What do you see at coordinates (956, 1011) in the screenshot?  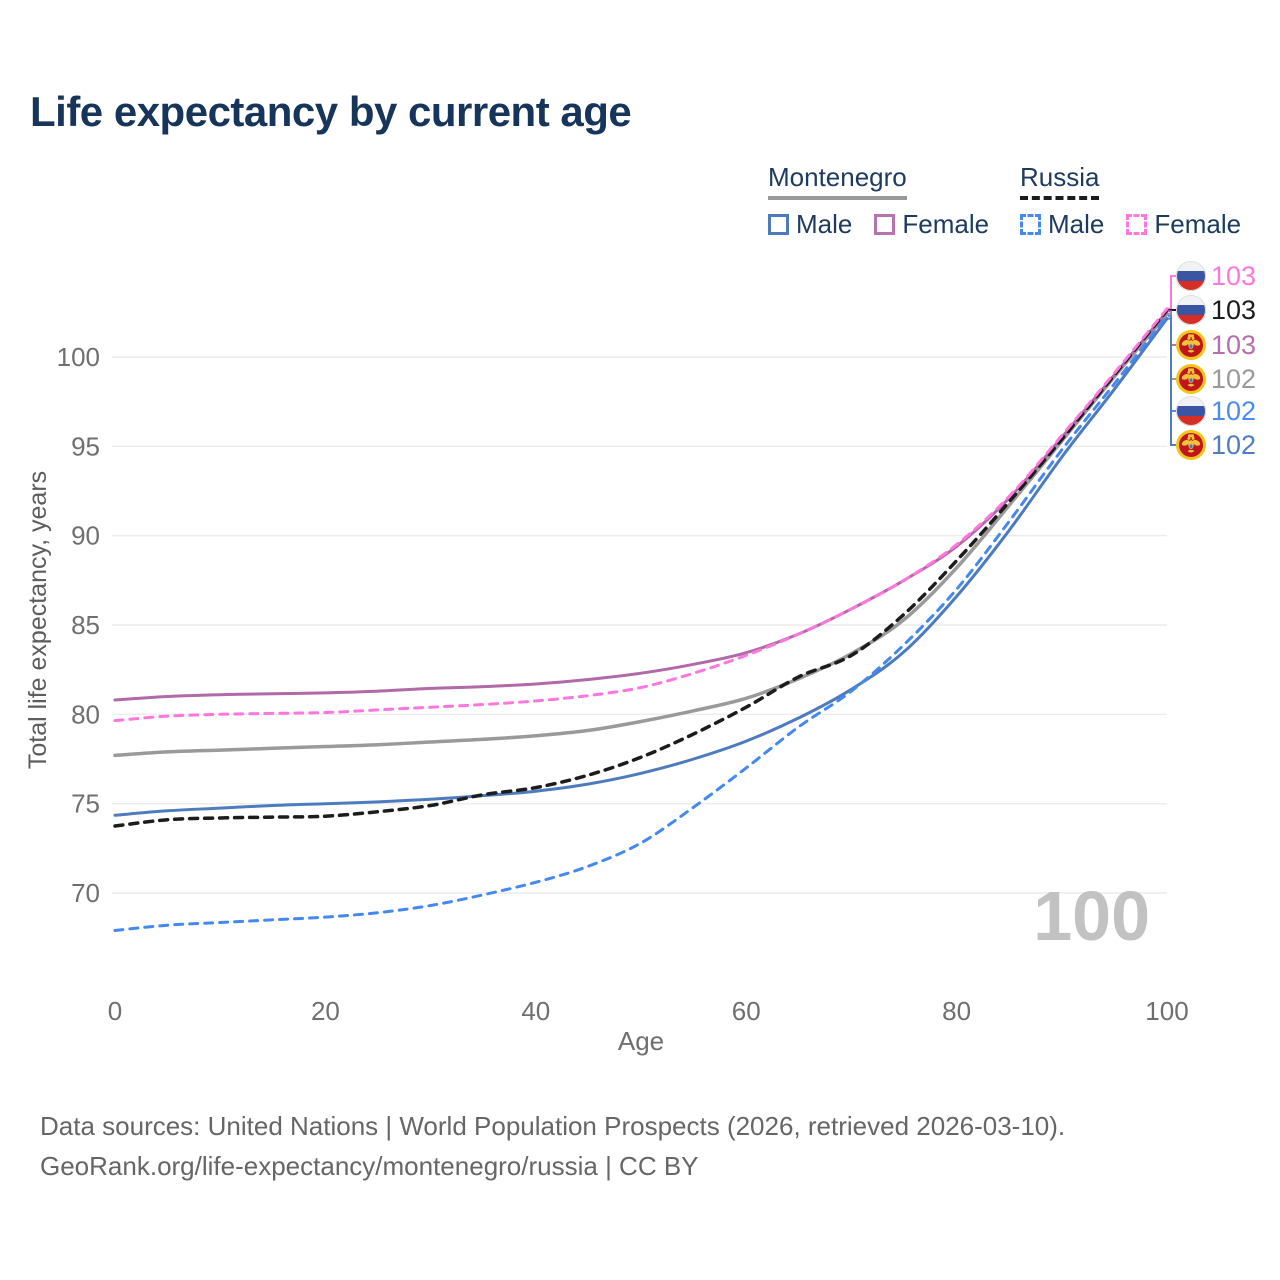 I see `x-tick-label-80: 80` at bounding box center [956, 1011].